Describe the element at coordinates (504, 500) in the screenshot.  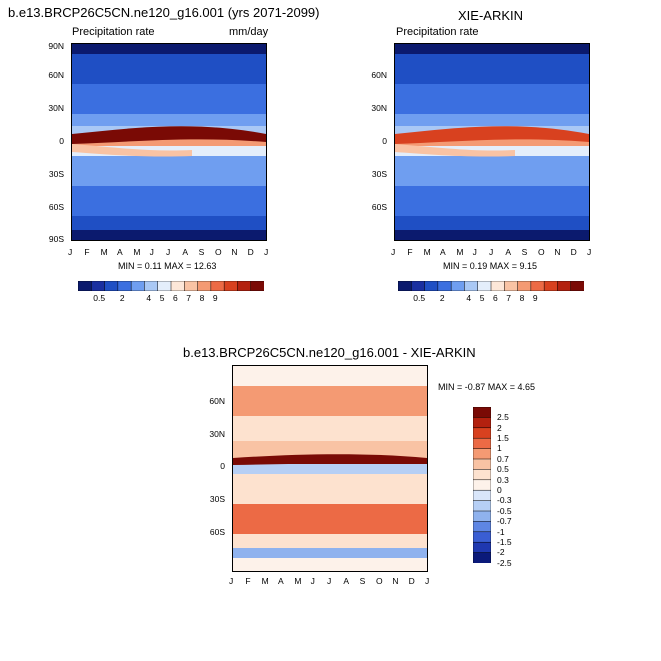
I see `colorbar-label: -0.3` at that location.